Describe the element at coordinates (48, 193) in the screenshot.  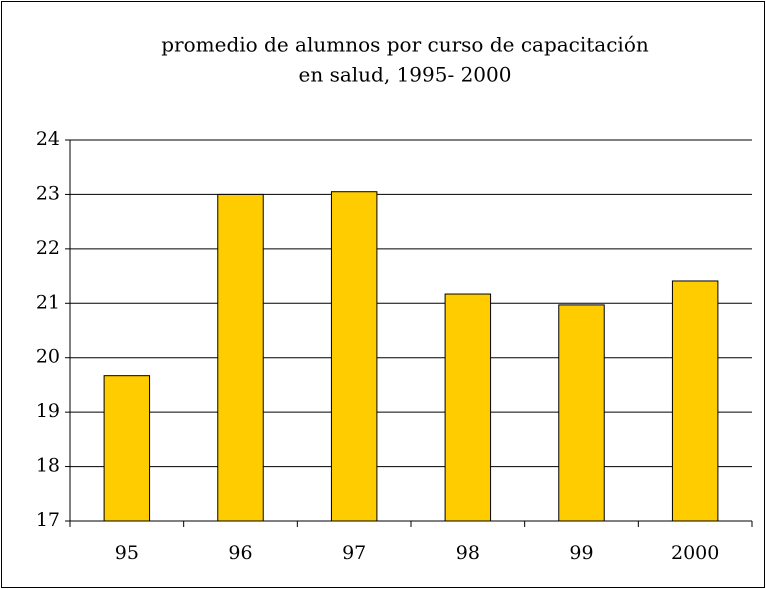
I see `y-tick-label: 23` at that location.